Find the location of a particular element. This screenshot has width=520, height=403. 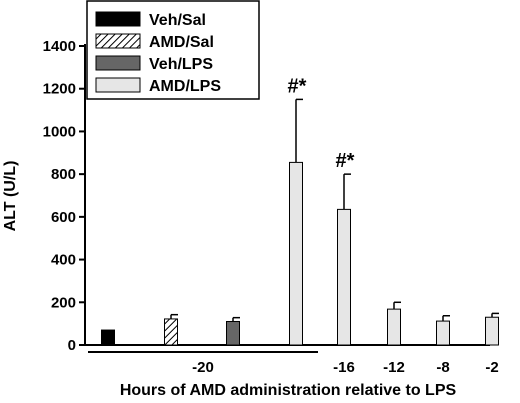

y-tick-label: 200 is located at coordinates (63, 302).